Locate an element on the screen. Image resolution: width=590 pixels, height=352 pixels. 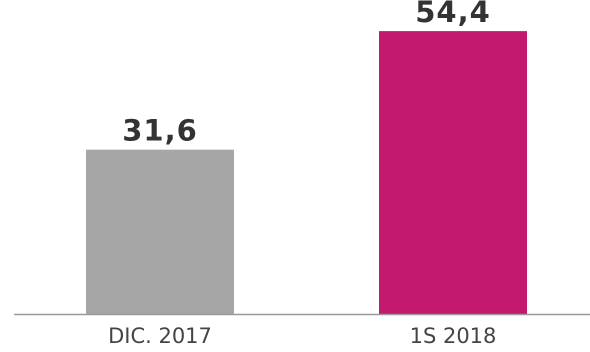
category-label-1: 1S 2018 is located at coordinates (453, 336).